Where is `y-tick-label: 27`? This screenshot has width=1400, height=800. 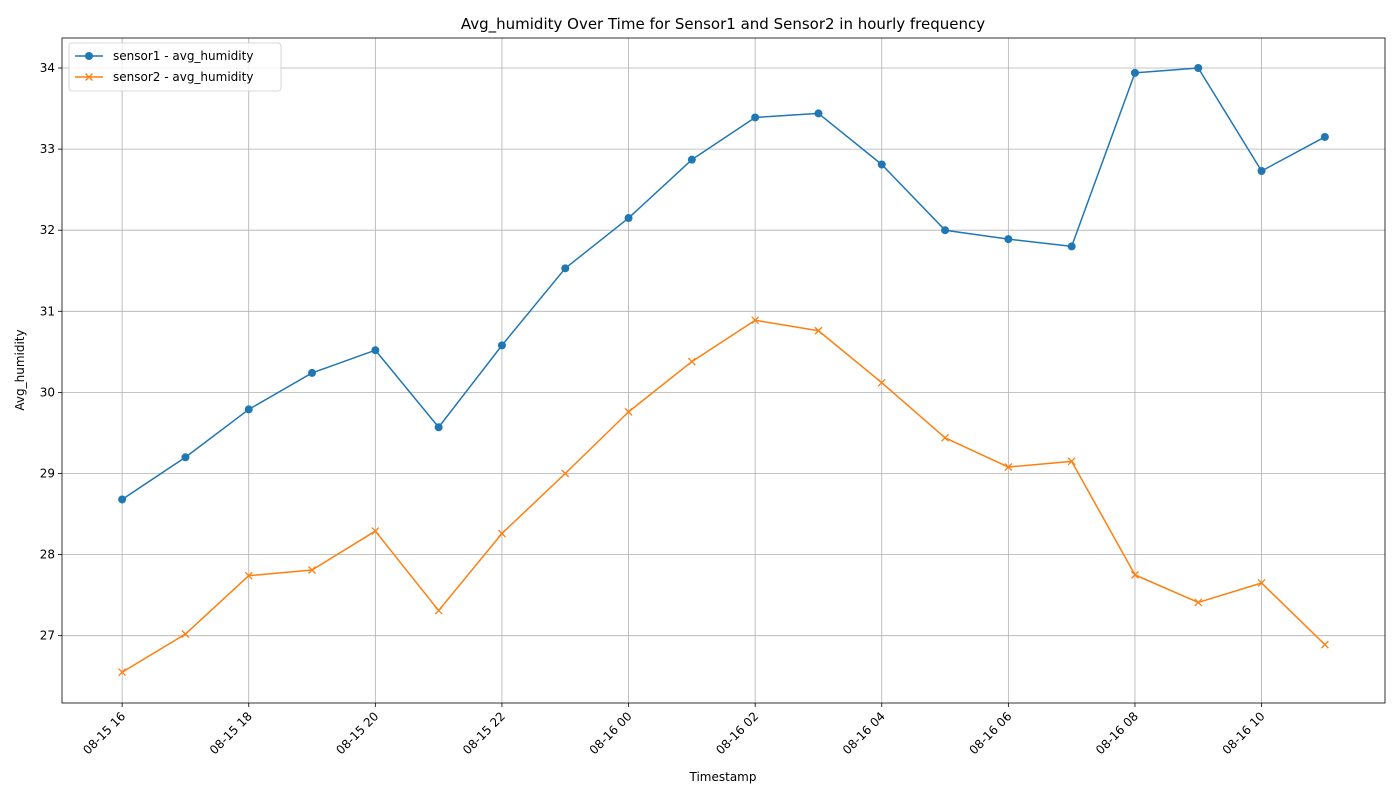
y-tick-label: 27 is located at coordinates (47, 636).